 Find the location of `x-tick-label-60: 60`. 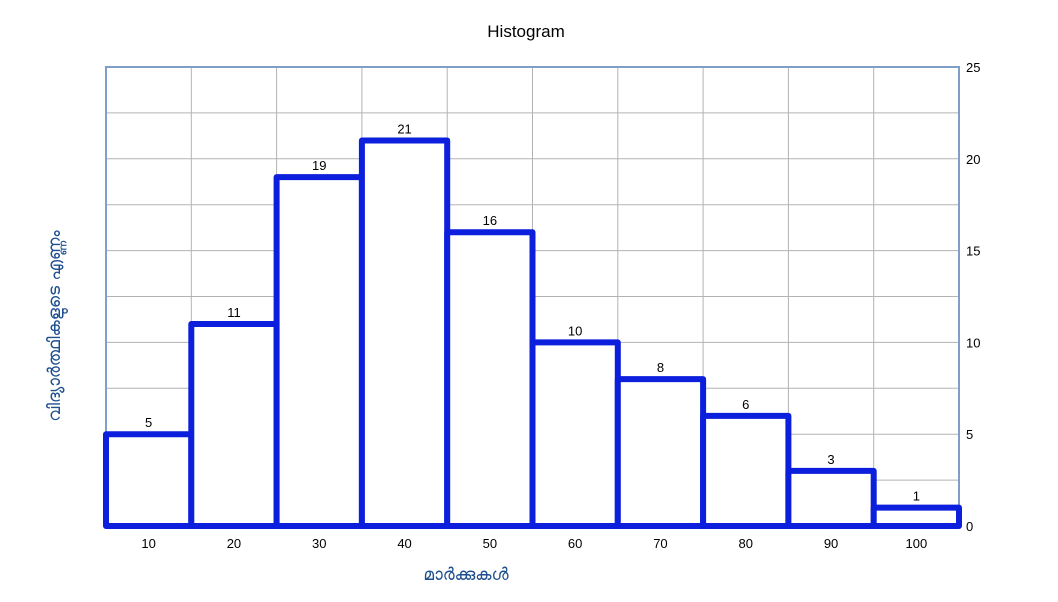

x-tick-label-60: 60 is located at coordinates (575, 543).